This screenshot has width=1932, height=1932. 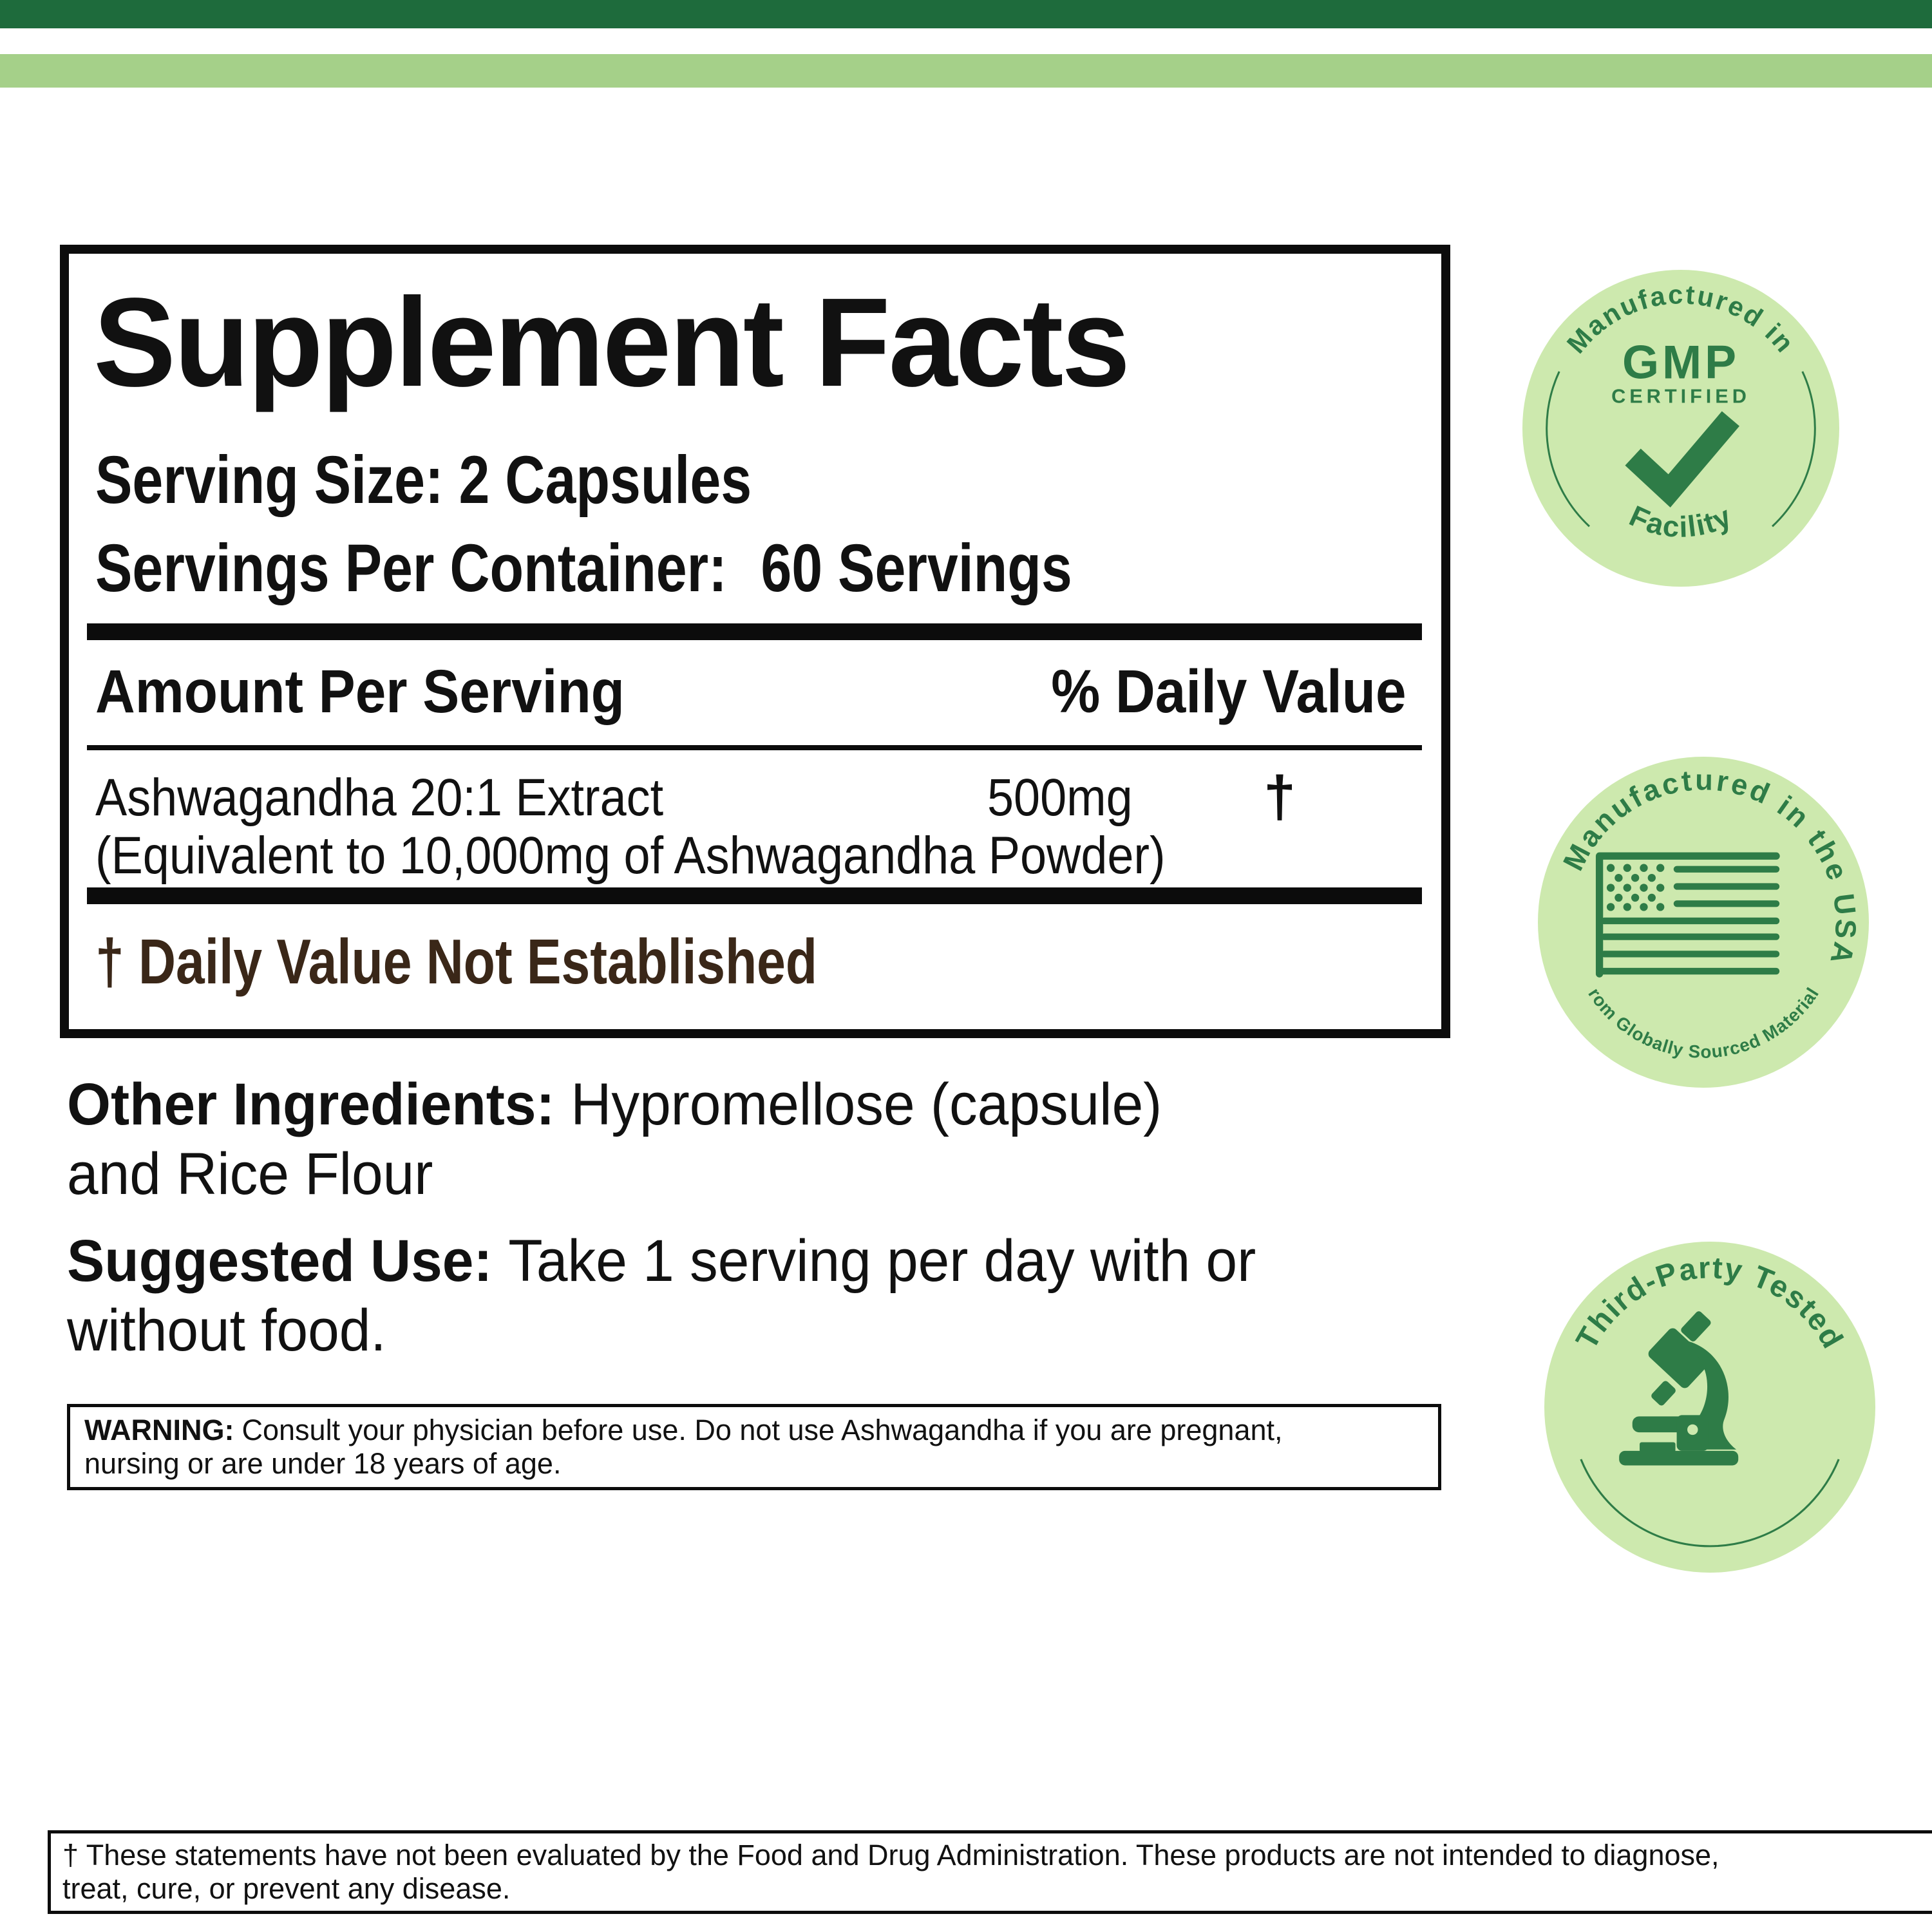 I want to click on warning-line2: nursing or are under 18 years of age., so click(x=323, y=1464).